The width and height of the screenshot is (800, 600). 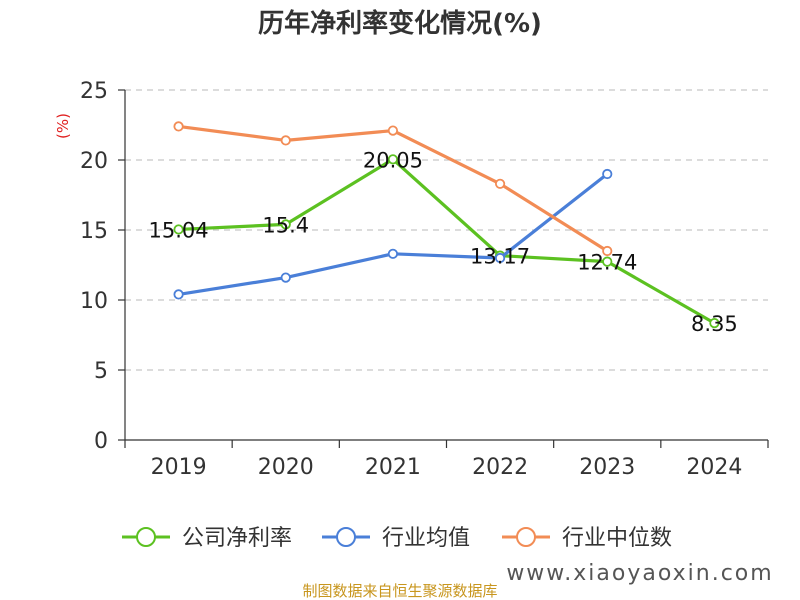 I want to click on point-2-2019, so click(x=178, y=126).